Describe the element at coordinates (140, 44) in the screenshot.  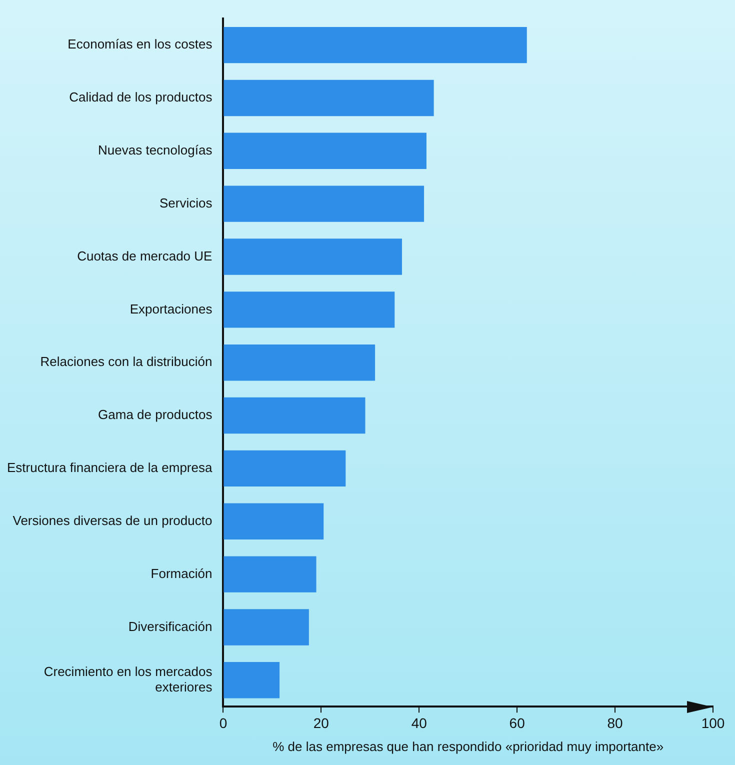
I see `y-tick-label: Economías en los costes` at that location.